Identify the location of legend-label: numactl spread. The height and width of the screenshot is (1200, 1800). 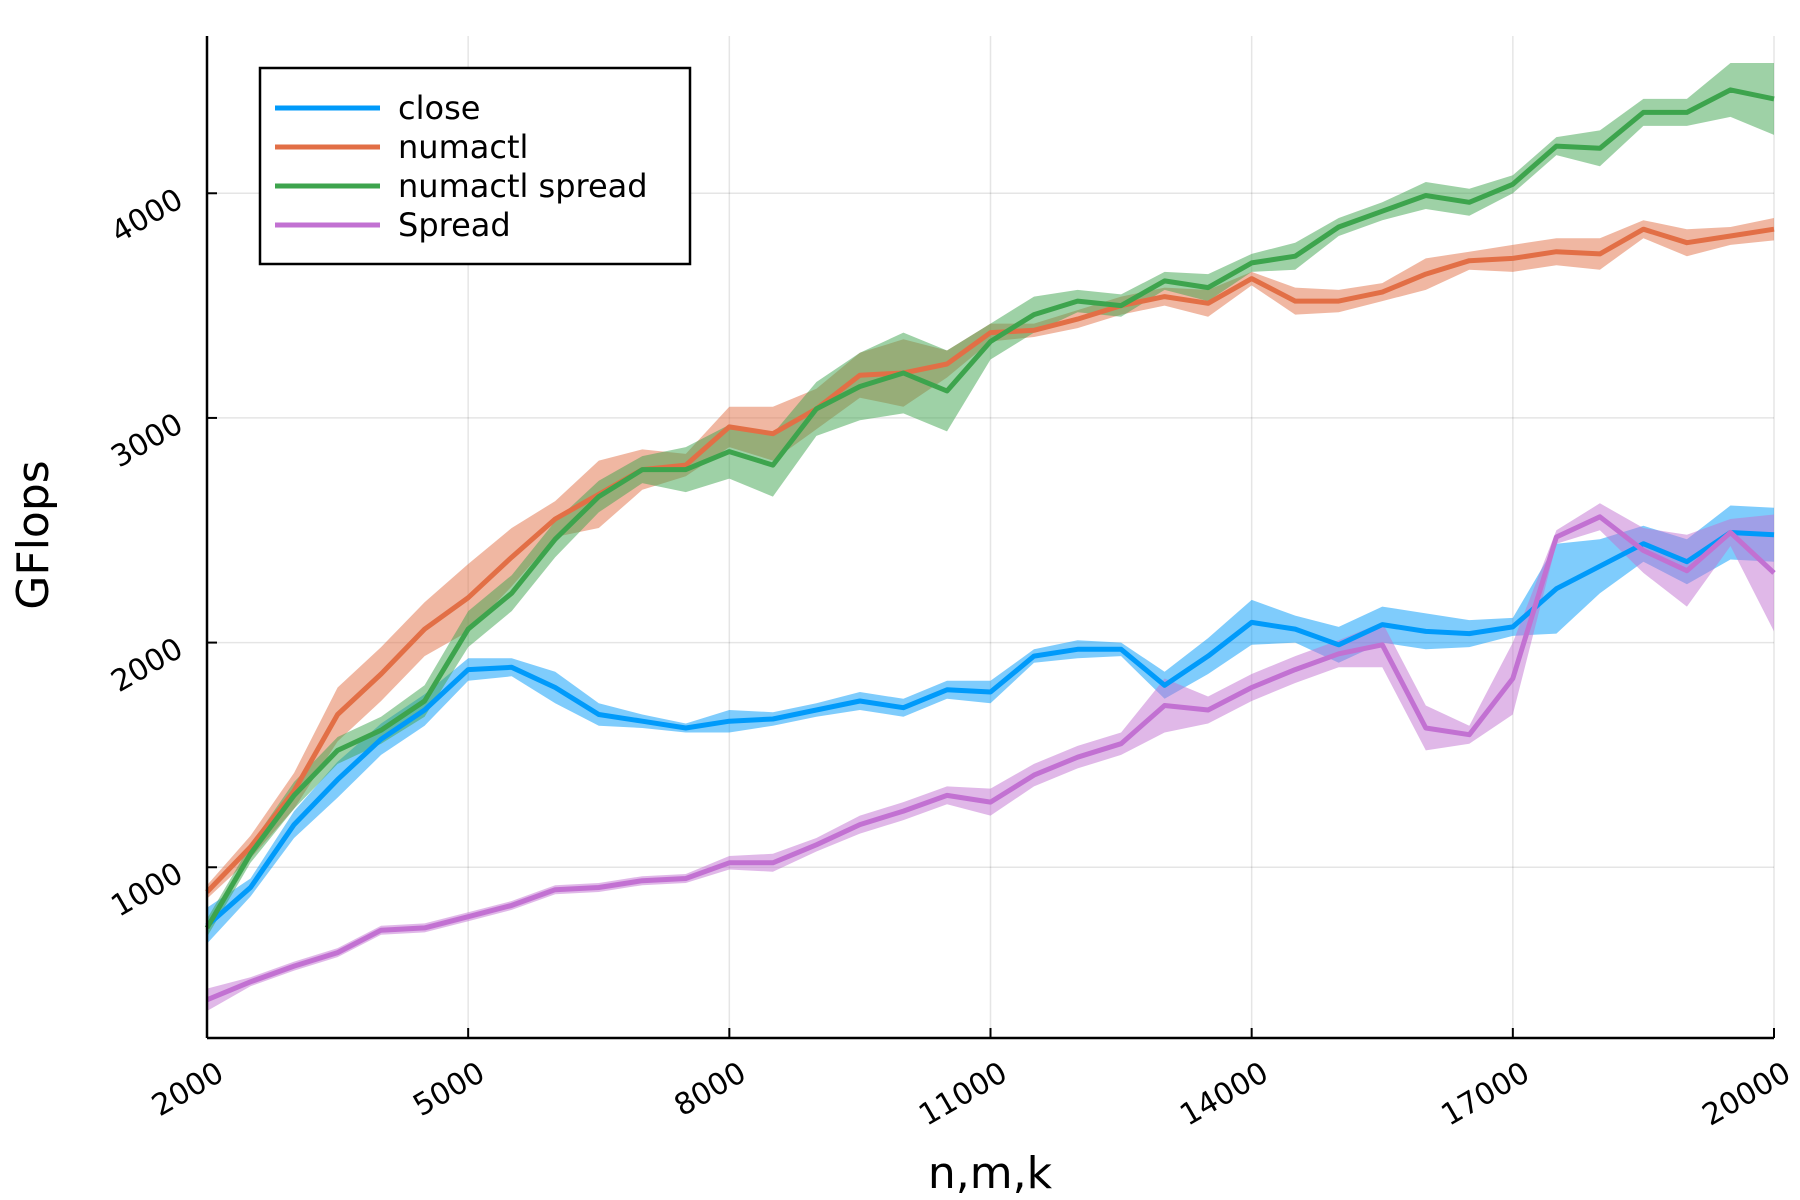
(523, 186).